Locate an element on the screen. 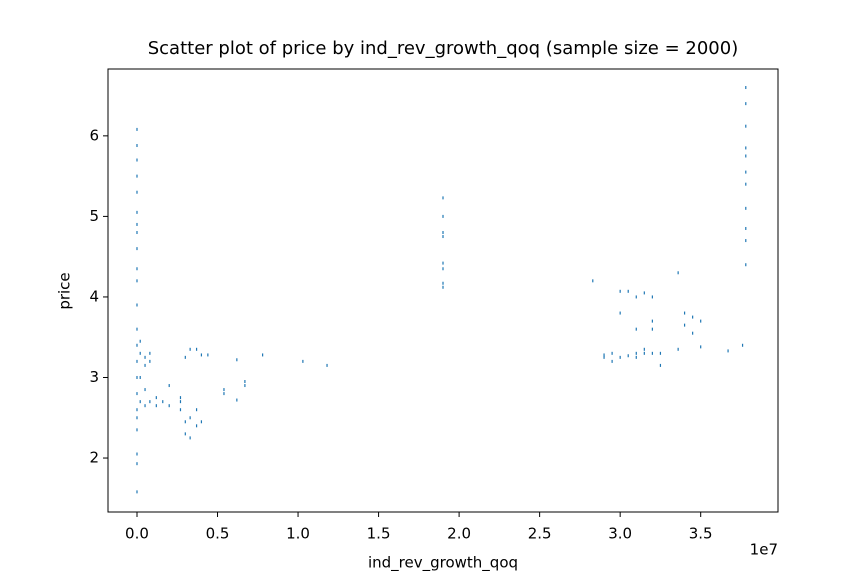 Image resolution: width=864 pixels, height=576 pixels. x-tick-label: 3.0 is located at coordinates (620, 534).